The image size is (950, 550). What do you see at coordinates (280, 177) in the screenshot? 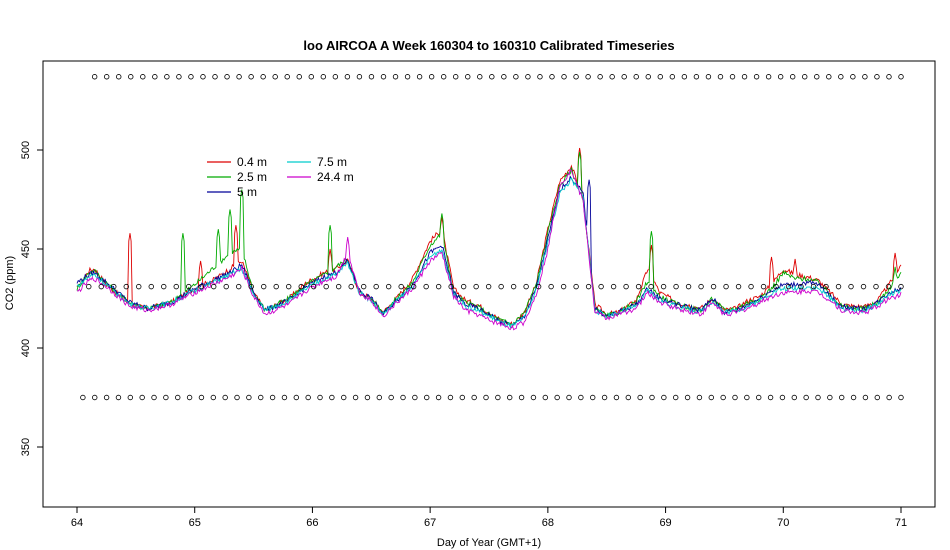
I see `legend: 0.4 m2.5 m5 m 7.5 m24.4 m` at bounding box center [280, 177].